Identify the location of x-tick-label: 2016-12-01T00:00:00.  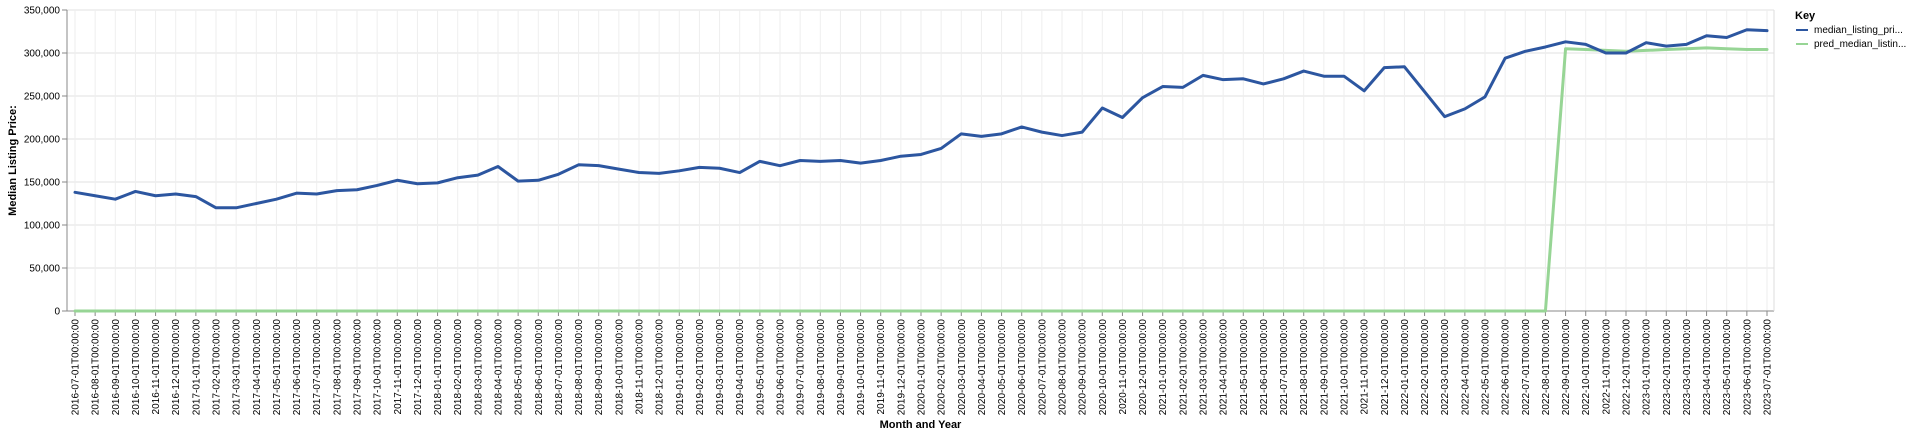
(176, 367).